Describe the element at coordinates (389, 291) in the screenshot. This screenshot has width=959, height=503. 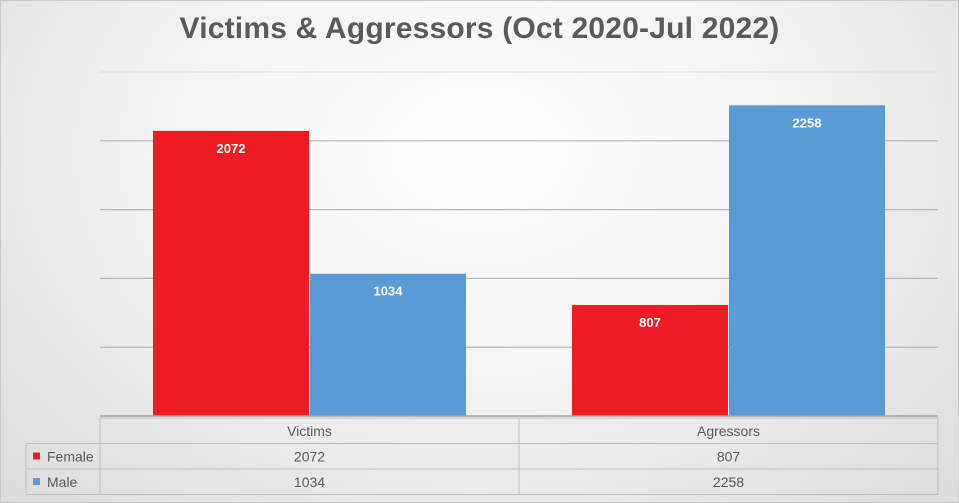
I see `data-label: 1034` at that location.